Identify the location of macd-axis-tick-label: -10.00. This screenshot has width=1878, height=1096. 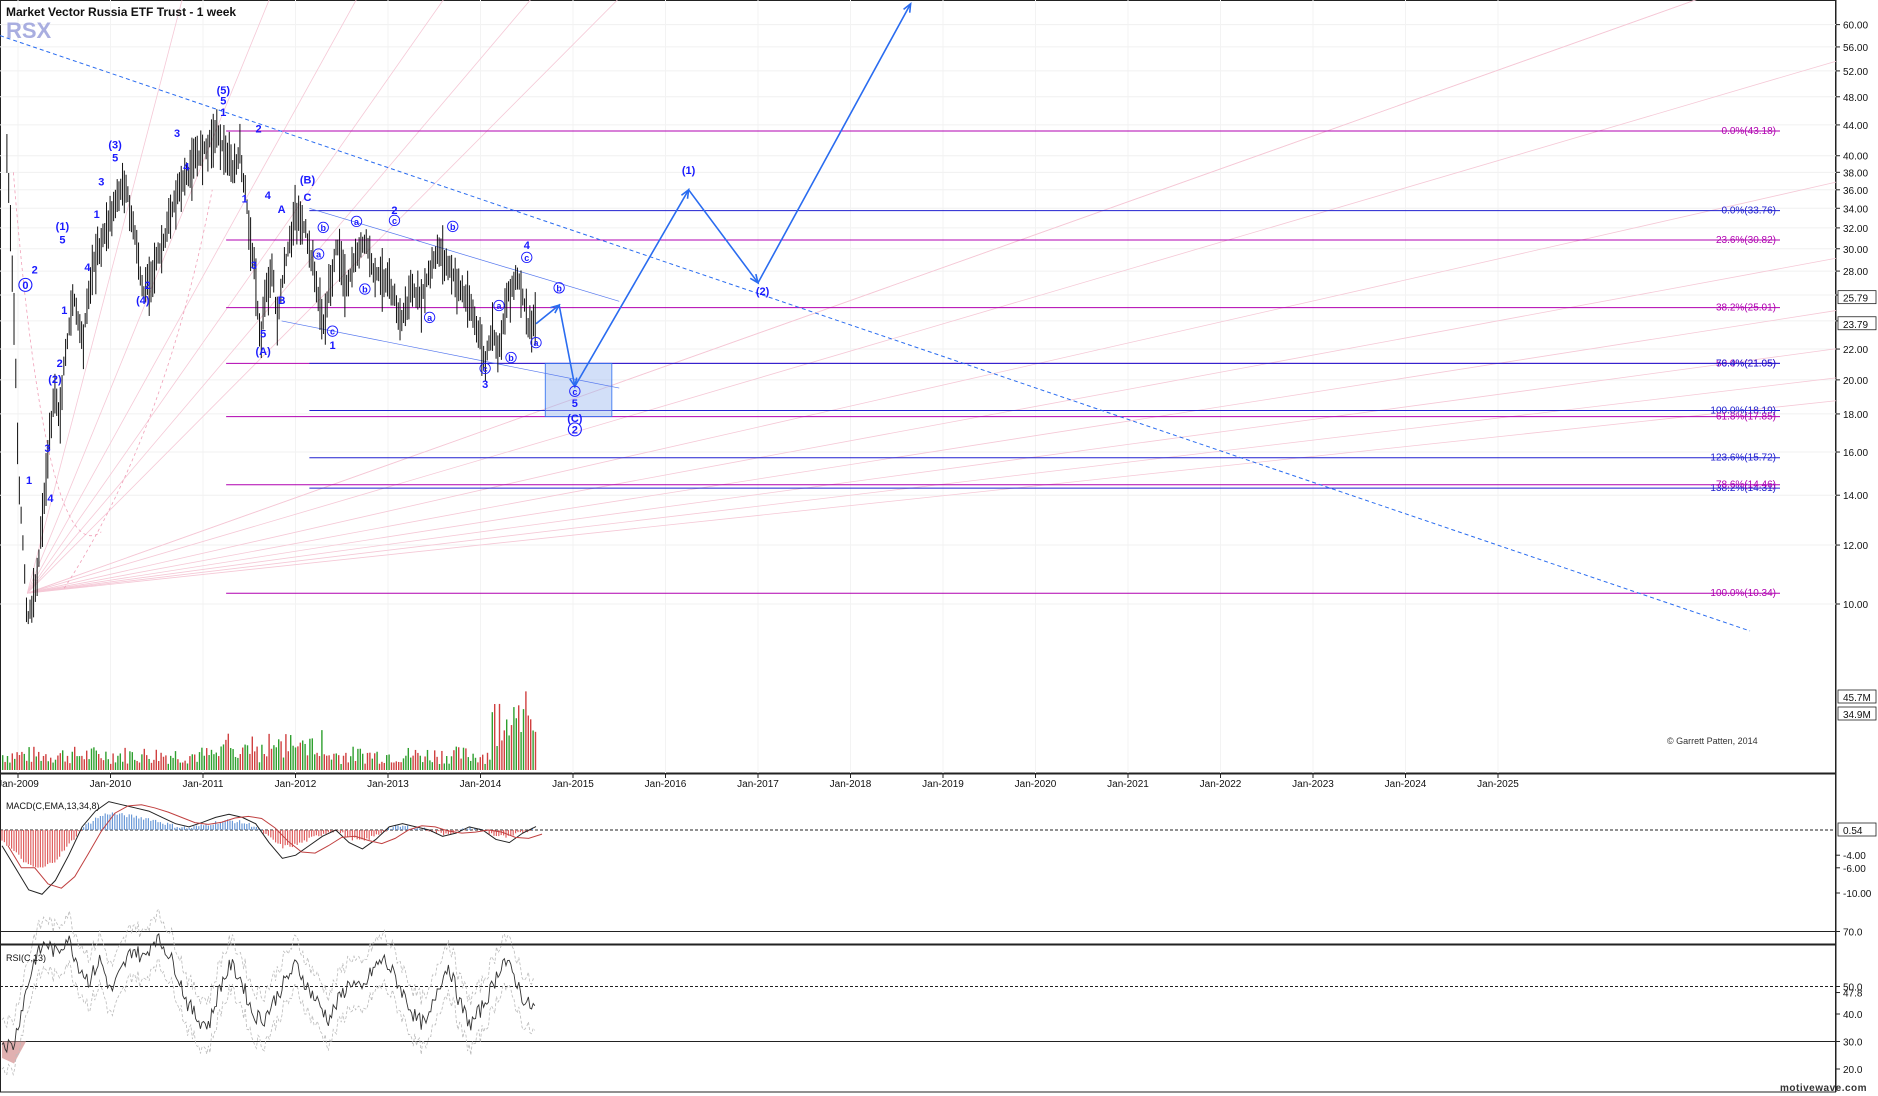
(1857, 894).